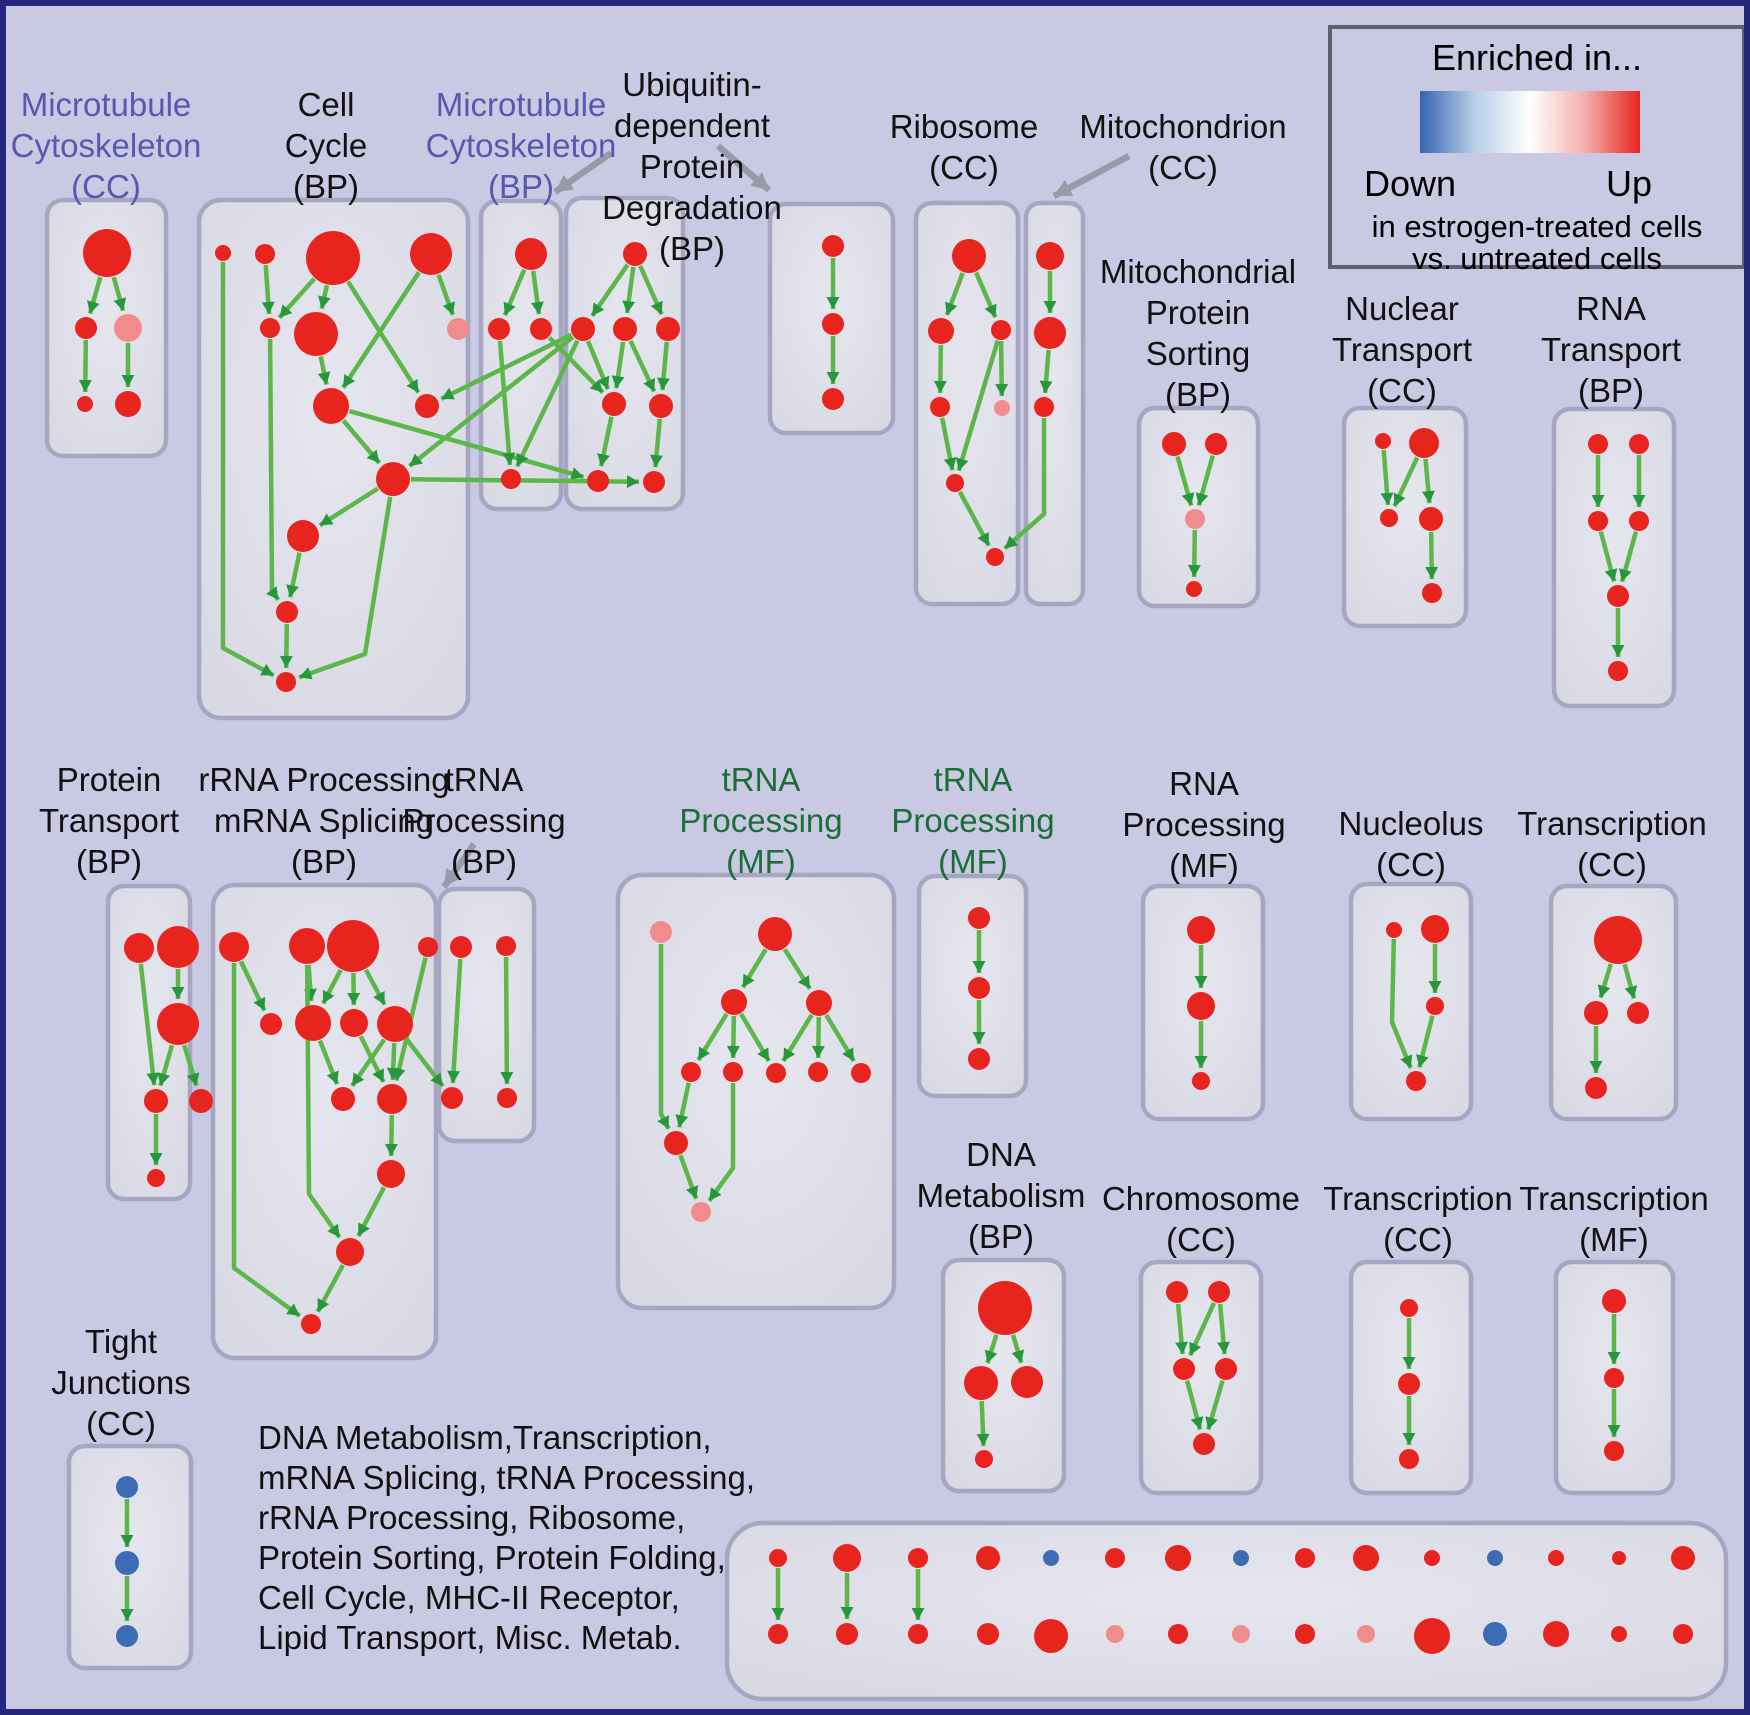  I want to click on cluster-label-line: Microtubule, so click(521, 104).